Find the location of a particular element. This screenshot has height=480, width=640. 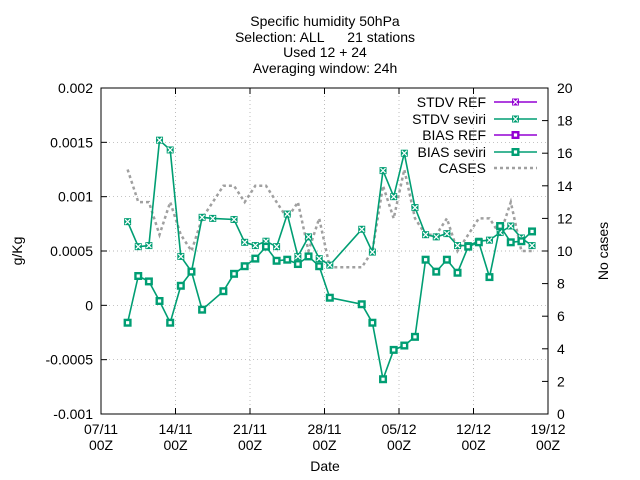

legend-label: STDV seviri is located at coordinates (449, 119).